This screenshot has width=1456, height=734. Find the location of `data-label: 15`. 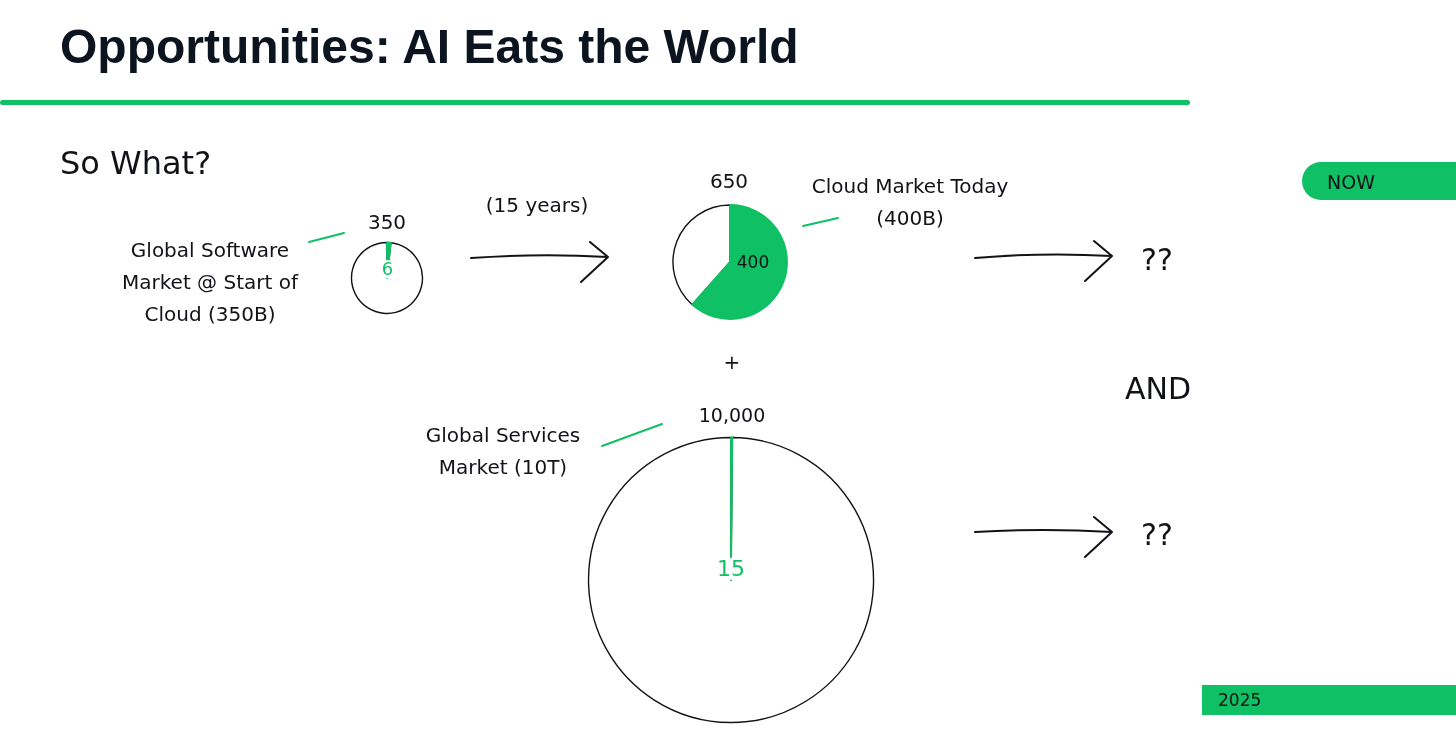

data-label: 15 is located at coordinates (731, 568).